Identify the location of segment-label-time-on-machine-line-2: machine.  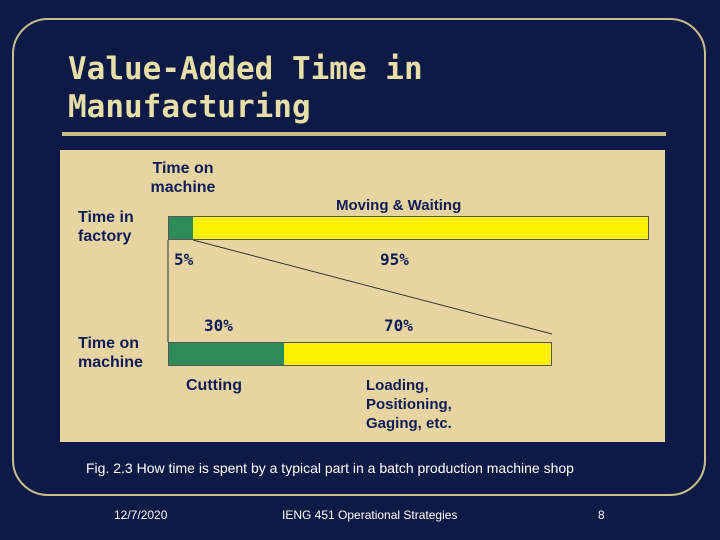
(183, 187).